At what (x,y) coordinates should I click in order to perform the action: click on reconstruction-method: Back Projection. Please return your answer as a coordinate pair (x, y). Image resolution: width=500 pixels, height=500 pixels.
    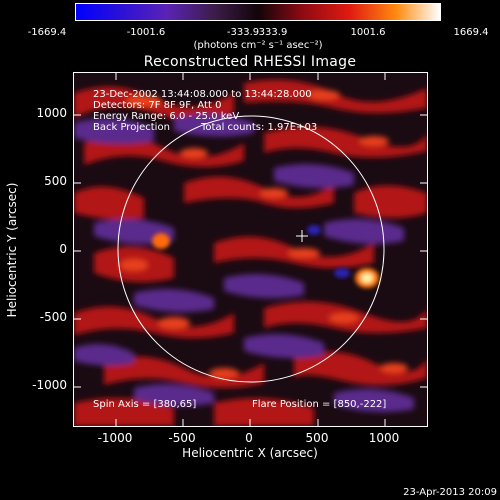
    Looking at the image, I should click on (131, 127).